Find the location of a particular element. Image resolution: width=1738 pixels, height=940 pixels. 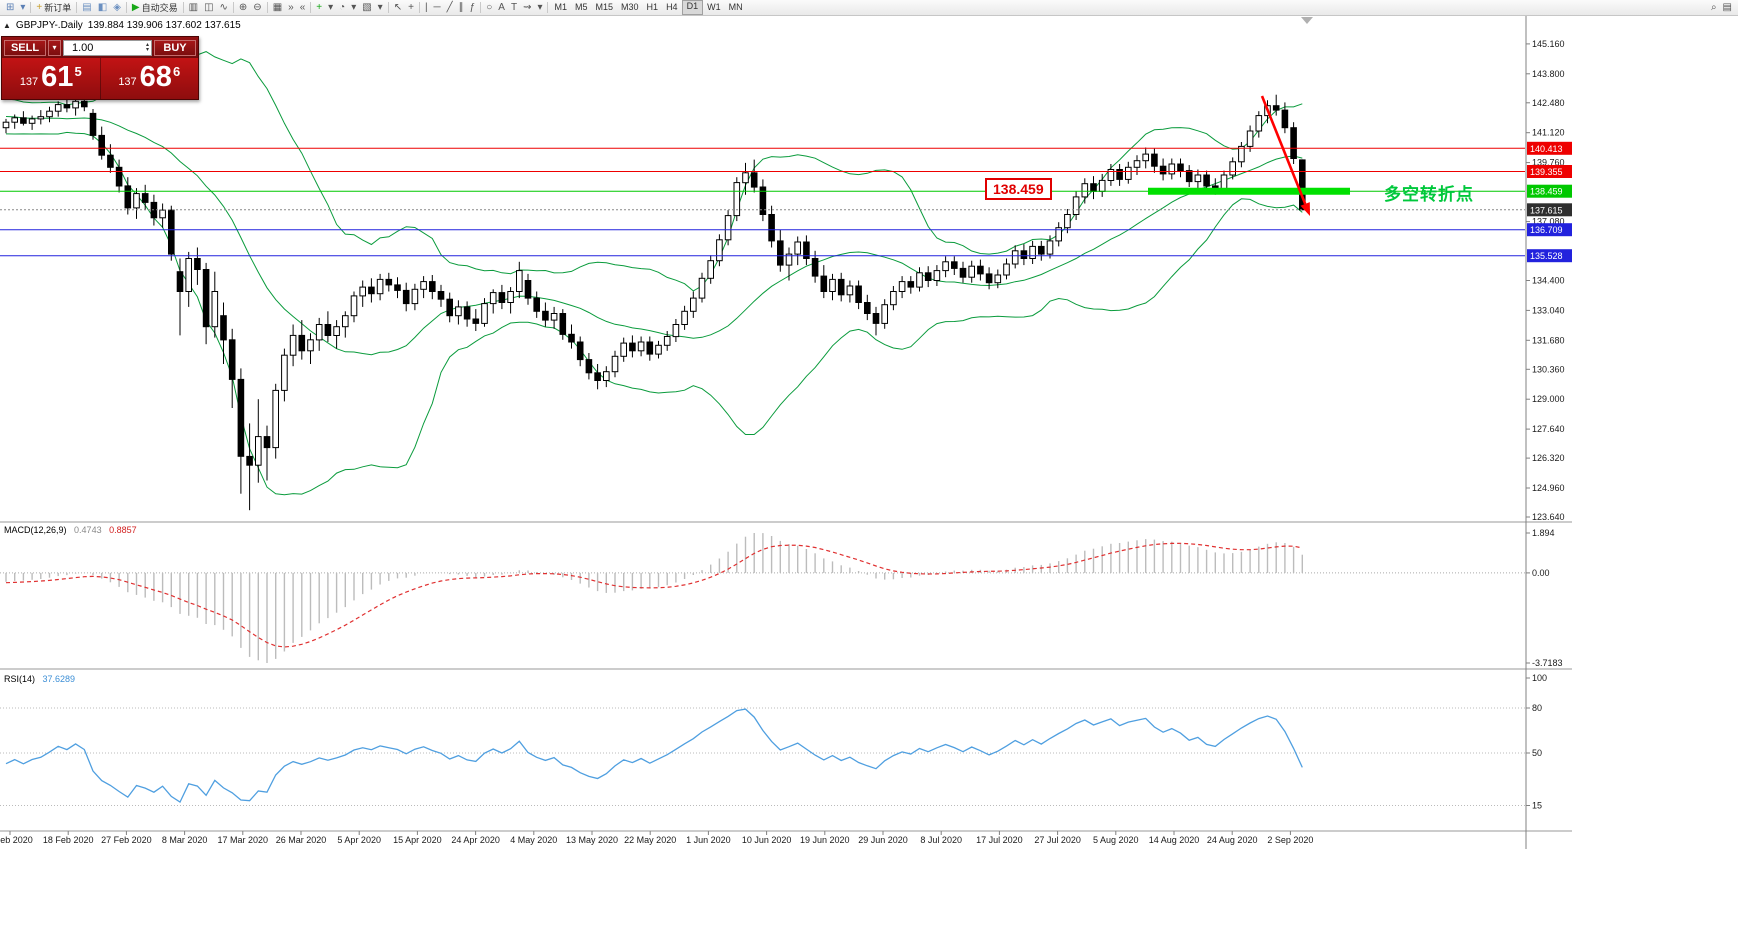

windows-icon: ▤ is located at coordinates (1727, 8).